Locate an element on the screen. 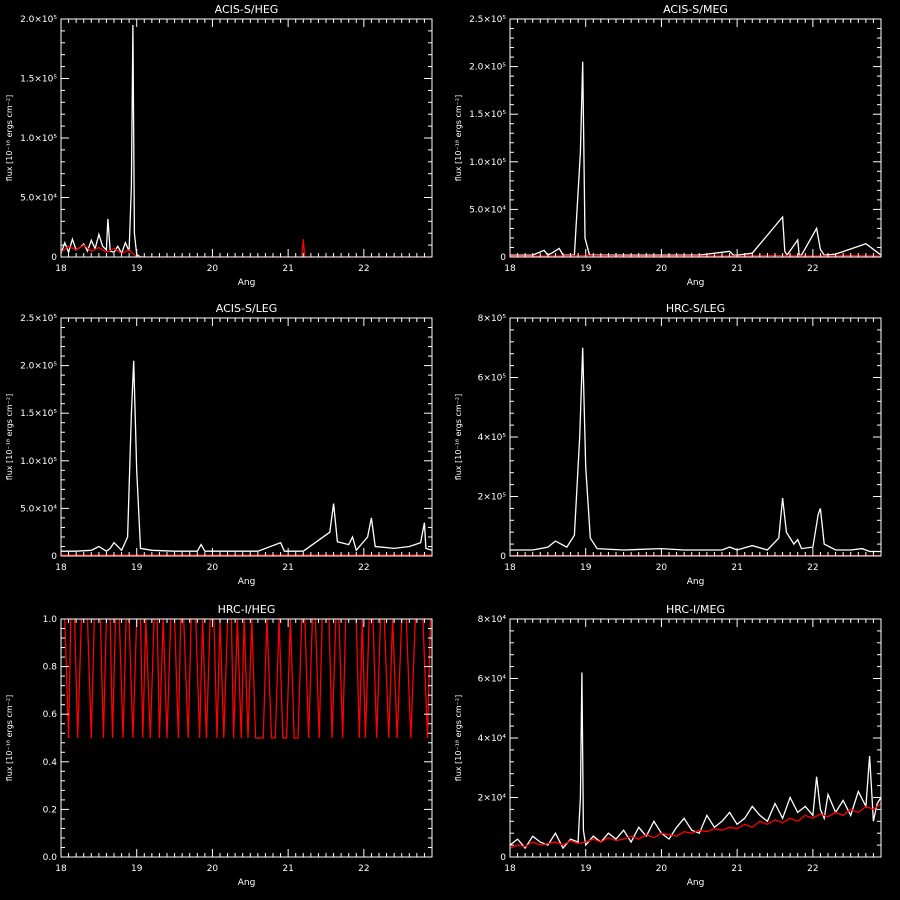  y-tick-label: 4×10⁵ is located at coordinates (492, 438).